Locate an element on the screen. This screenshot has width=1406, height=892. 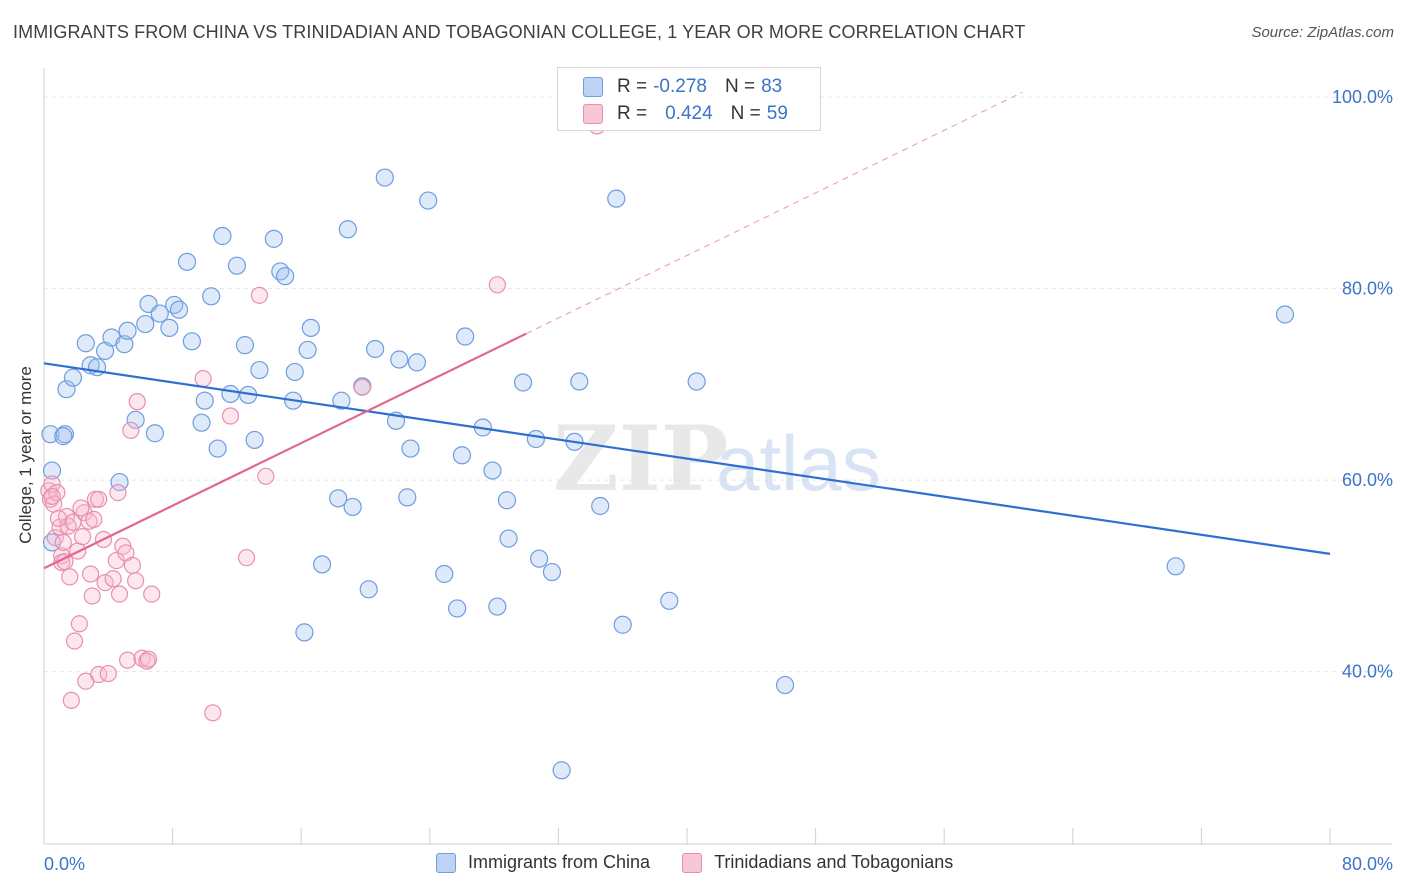
y-tick-label: 60.0% is located at coordinates (1367, 480).